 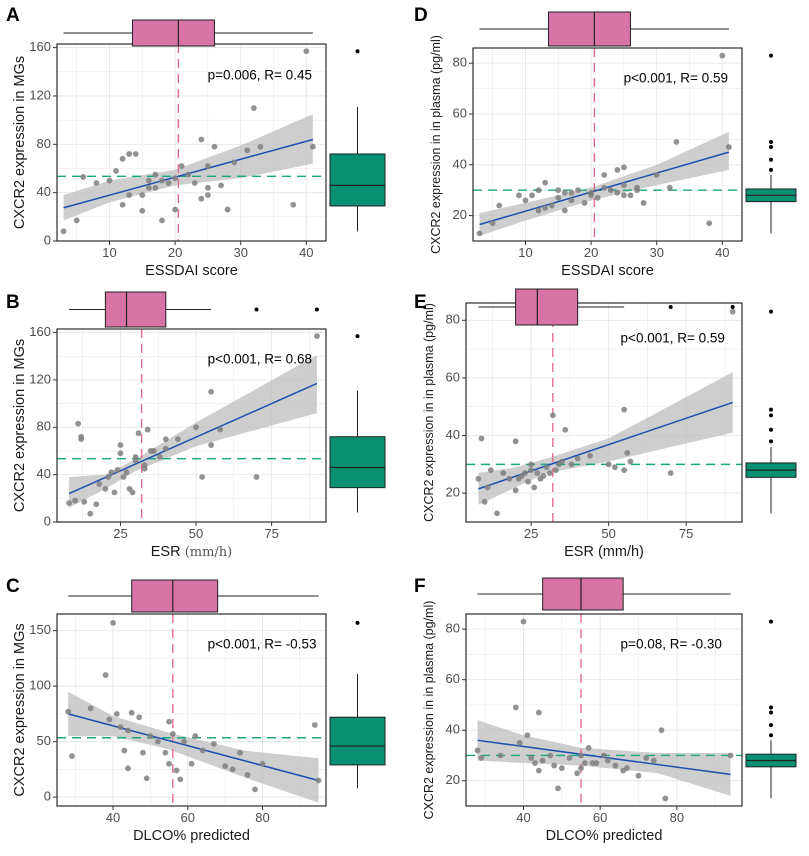 I want to click on x-tick-label: 50, so click(x=196, y=533).